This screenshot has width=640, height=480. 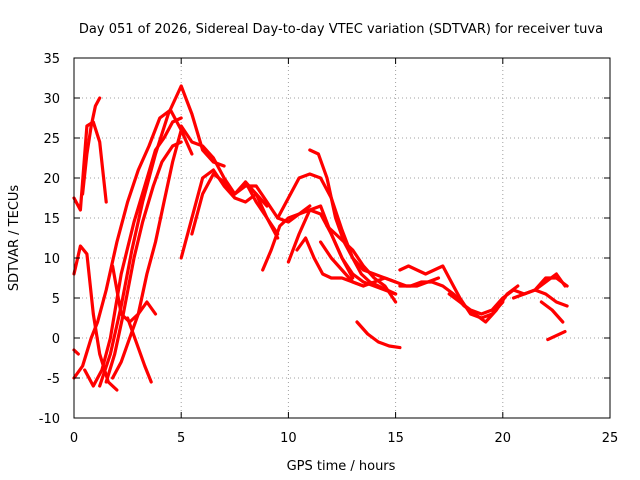 What do you see at coordinates (51, 139) in the screenshot?
I see `y-tick-label: 25` at bounding box center [51, 139].